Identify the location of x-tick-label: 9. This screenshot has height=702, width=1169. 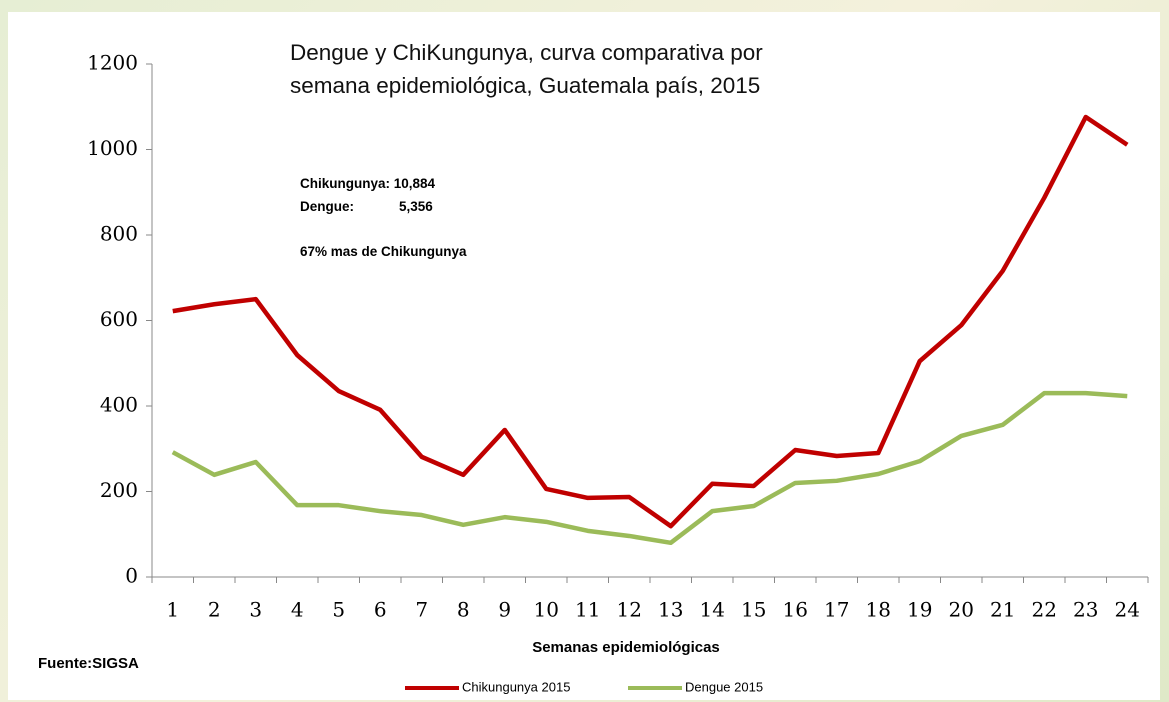
(504, 610).